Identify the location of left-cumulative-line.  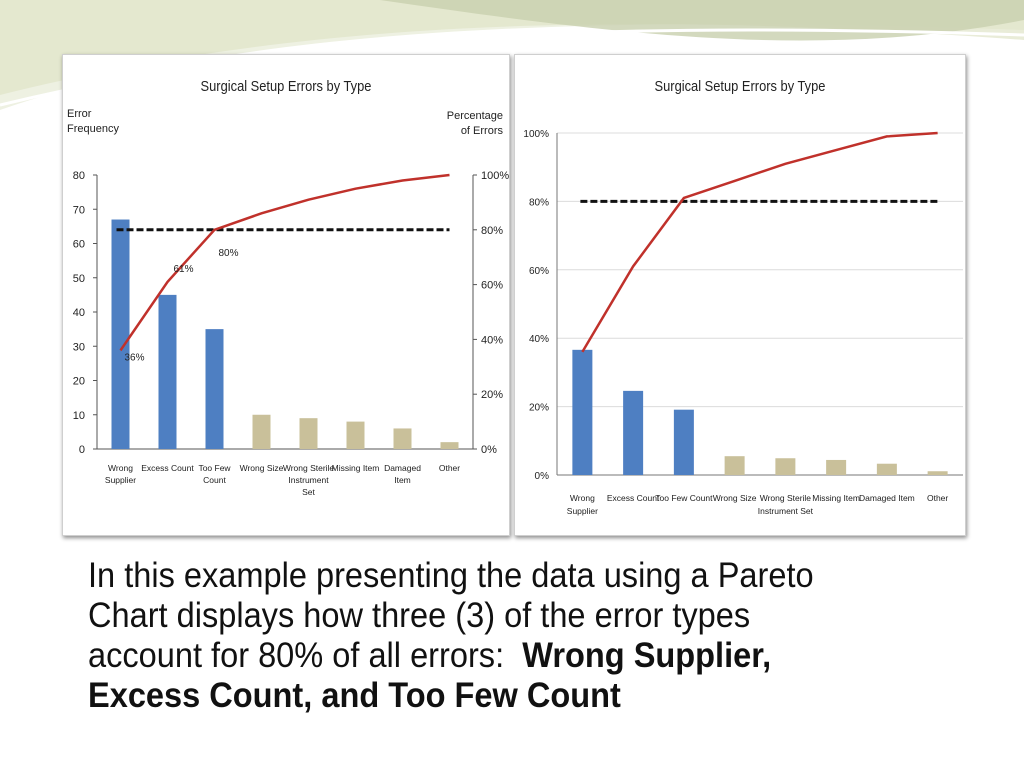
(284, 262).